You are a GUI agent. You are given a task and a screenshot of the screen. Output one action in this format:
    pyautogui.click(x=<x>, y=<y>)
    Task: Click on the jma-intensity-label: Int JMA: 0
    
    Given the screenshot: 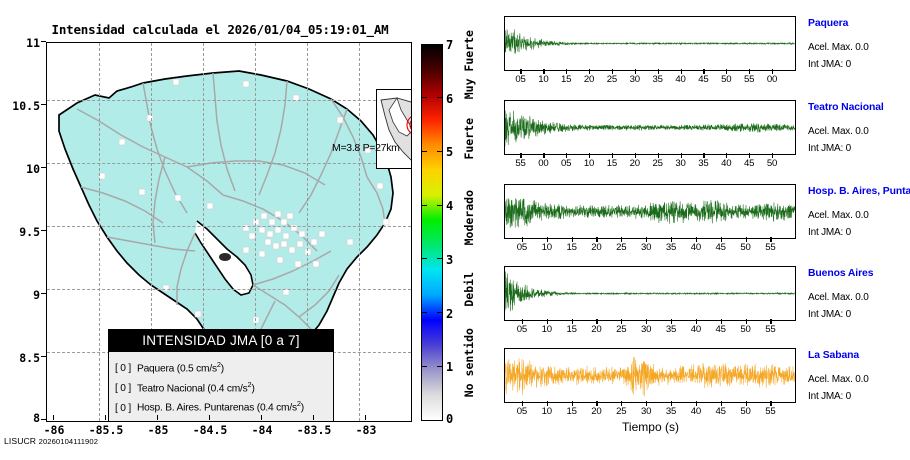 What is the action you would take?
    pyautogui.click(x=830, y=232)
    